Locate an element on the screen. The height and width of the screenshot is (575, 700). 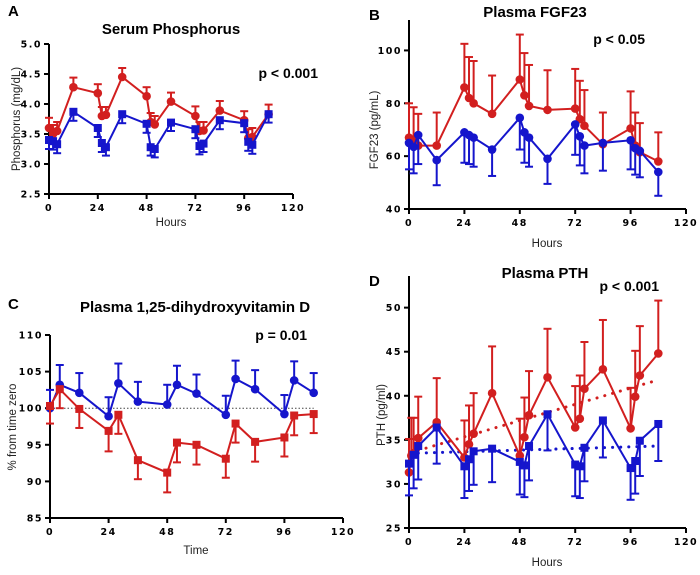
x-tick-label: 0 is located at coordinates (49, 208).